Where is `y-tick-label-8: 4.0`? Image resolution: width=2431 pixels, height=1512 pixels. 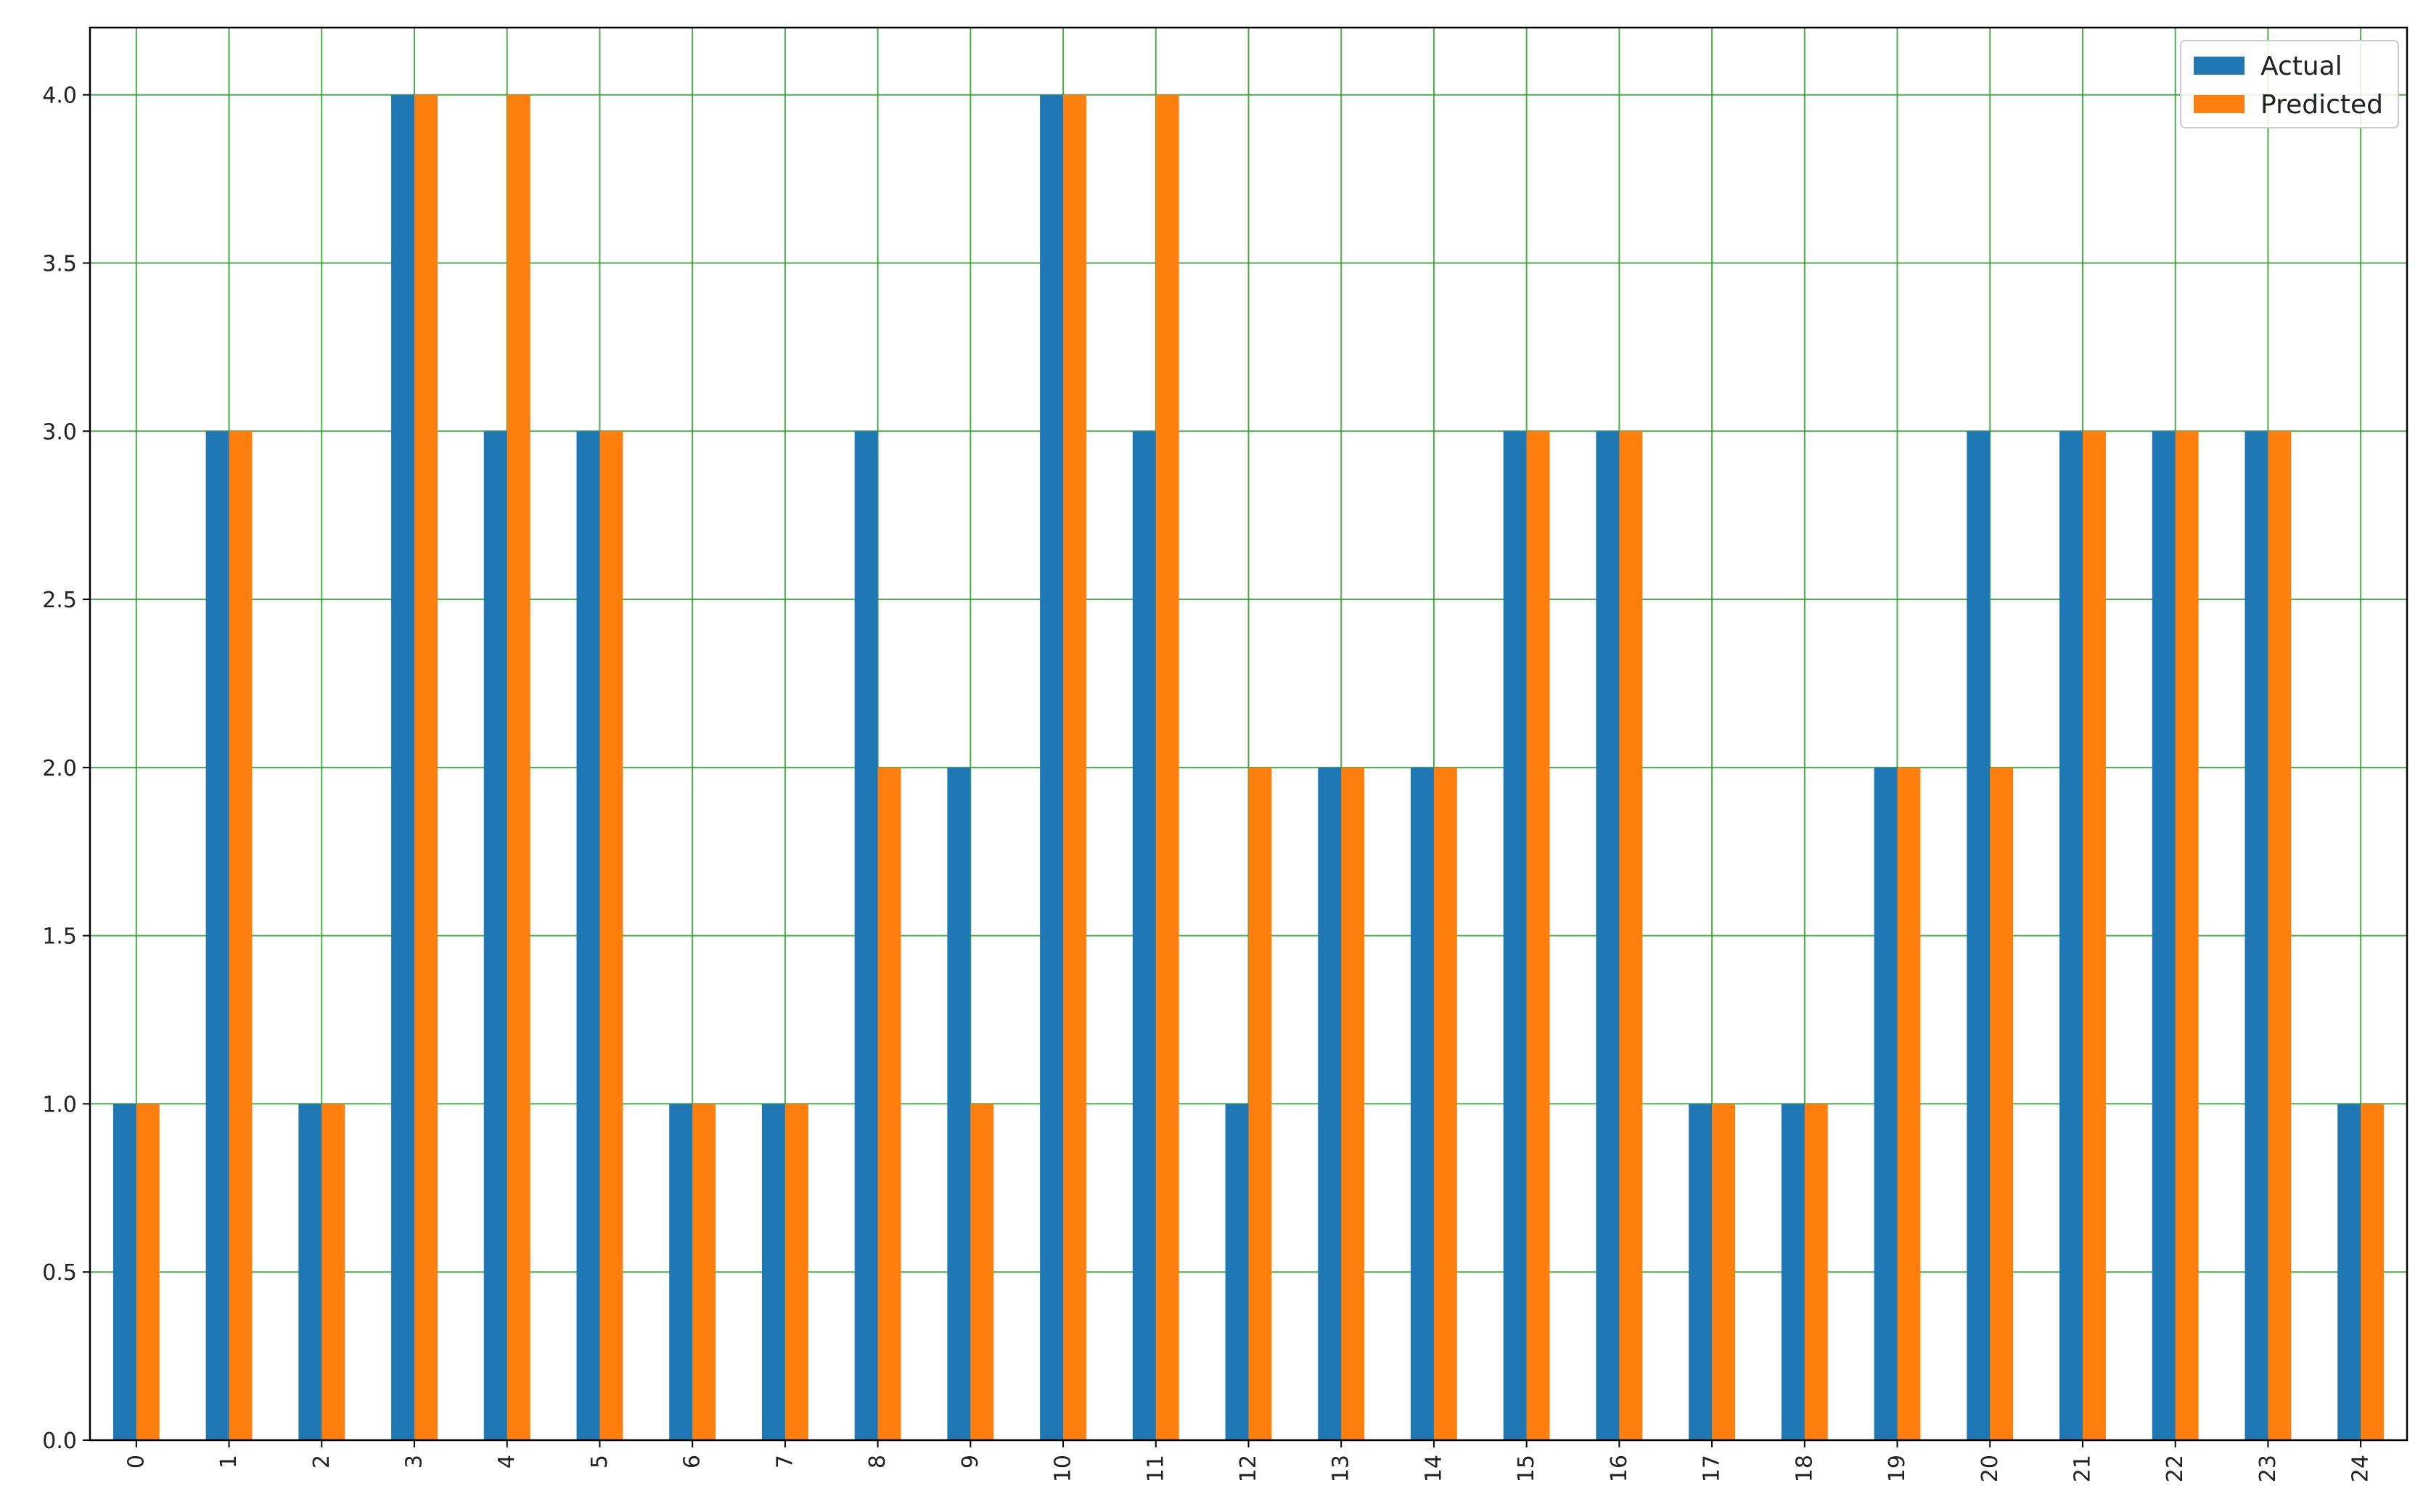 y-tick-label-8: 4.0 is located at coordinates (60, 96).